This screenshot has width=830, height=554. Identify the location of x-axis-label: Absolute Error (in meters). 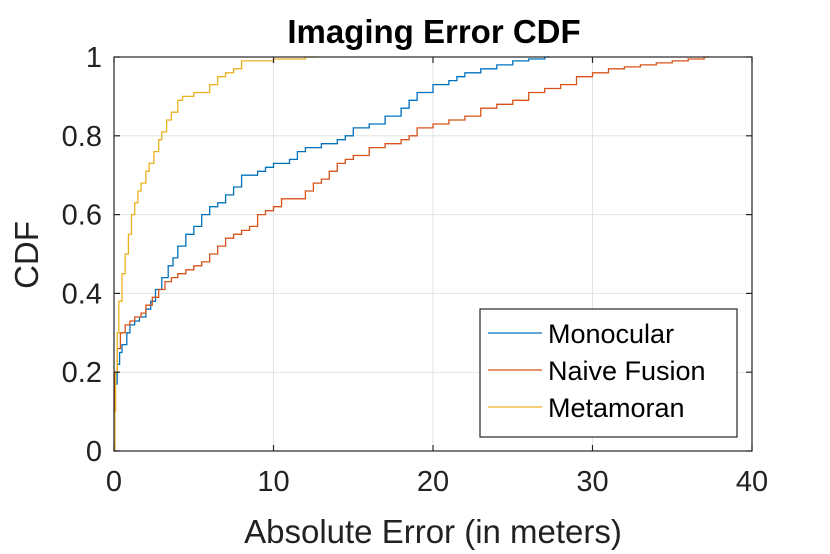
(433, 531).